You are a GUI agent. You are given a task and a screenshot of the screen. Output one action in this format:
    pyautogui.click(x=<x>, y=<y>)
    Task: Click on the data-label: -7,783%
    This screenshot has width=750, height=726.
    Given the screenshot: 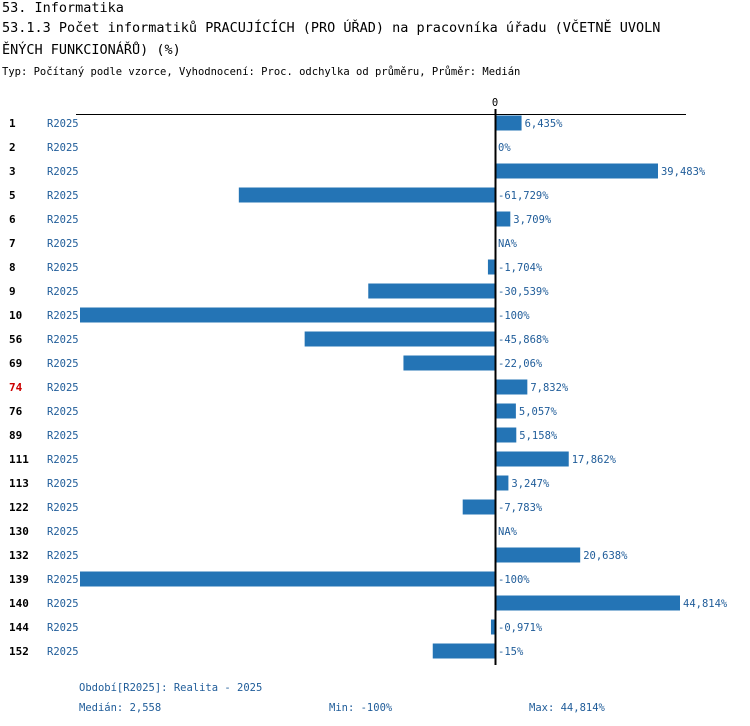 What is the action you would take?
    pyautogui.click(x=520, y=508)
    